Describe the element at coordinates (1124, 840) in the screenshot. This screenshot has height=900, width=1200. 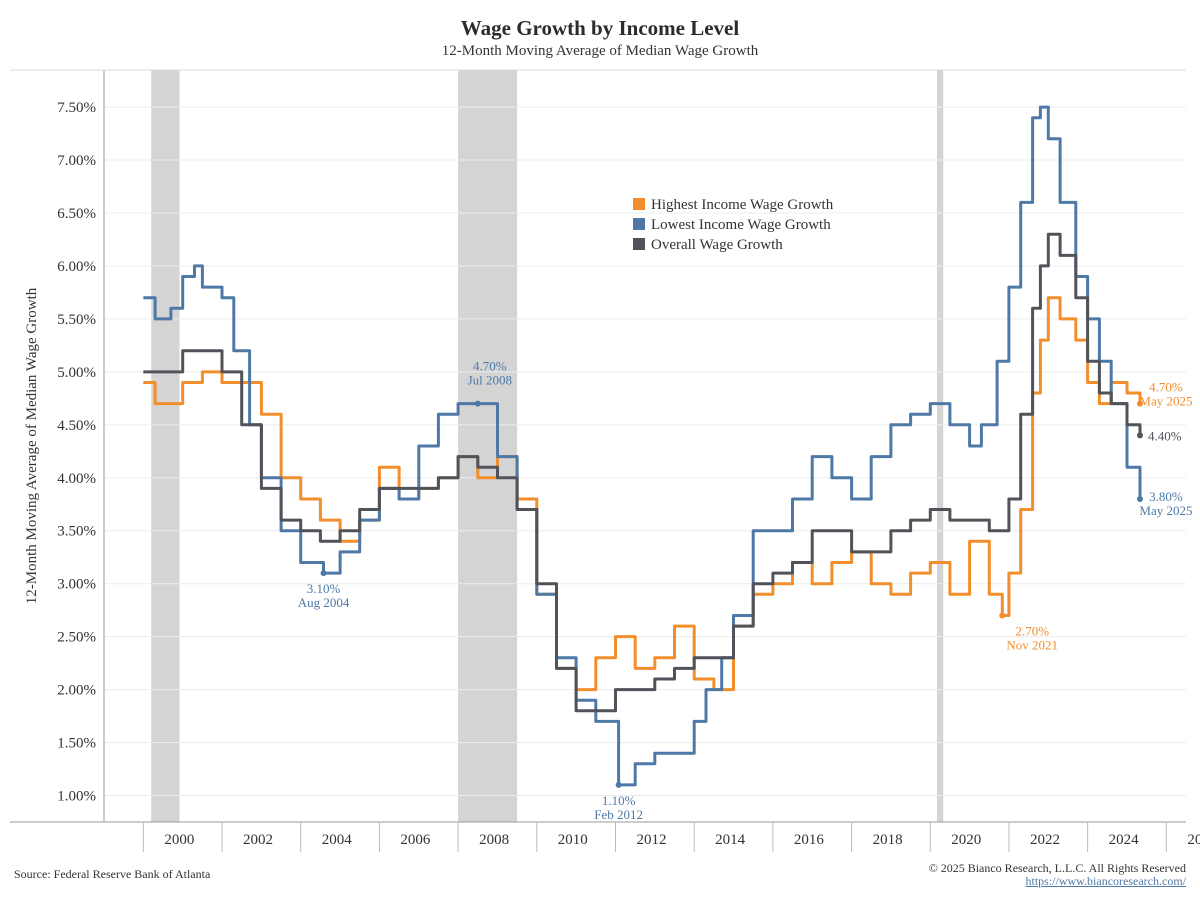
I see `x-tick-label: 2024` at that location.